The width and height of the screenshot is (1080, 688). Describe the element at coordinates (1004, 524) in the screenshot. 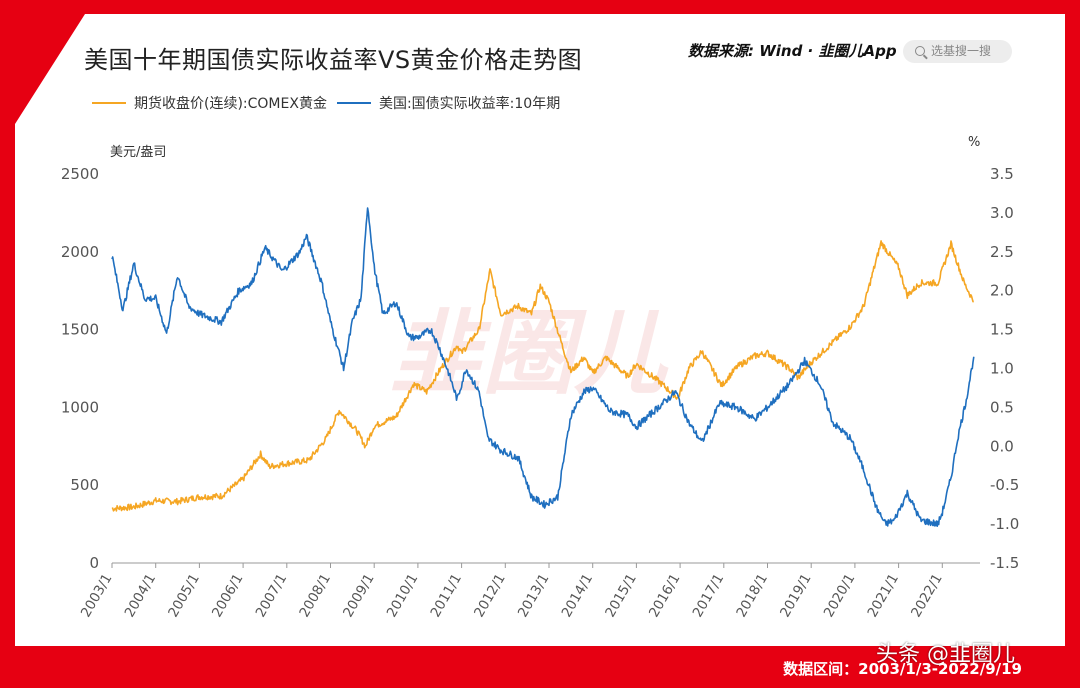

I see `right-tick-label: -1.0` at that location.